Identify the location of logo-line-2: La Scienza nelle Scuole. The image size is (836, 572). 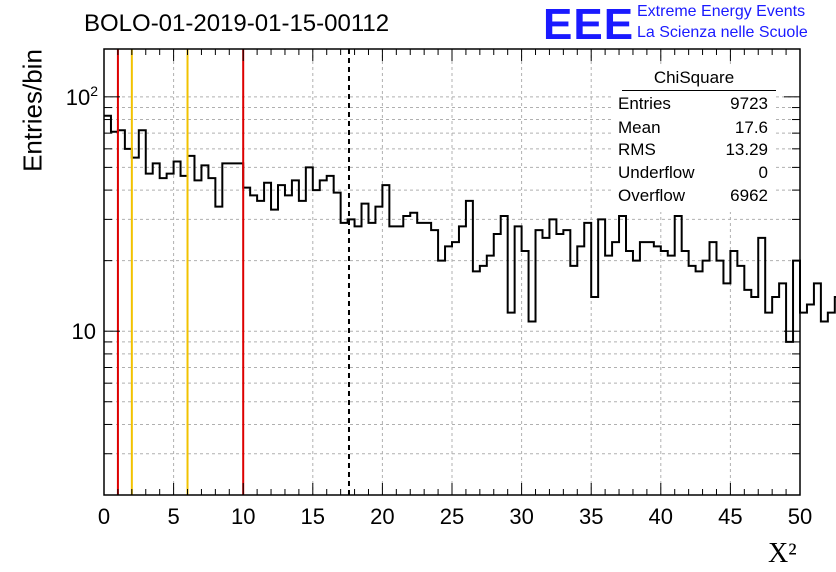
(722, 32).